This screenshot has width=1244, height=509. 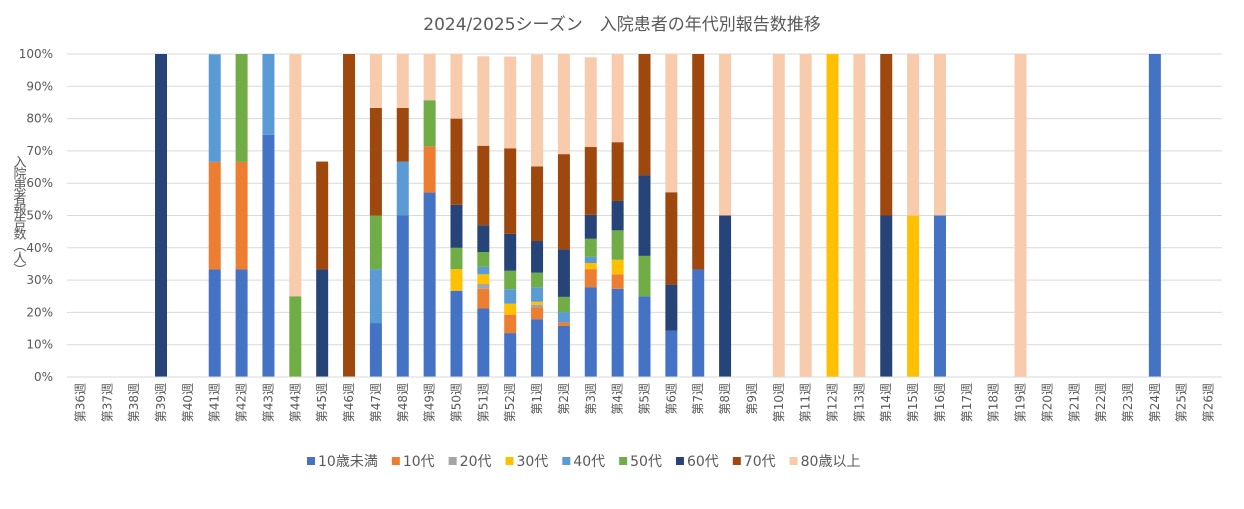 I want to click on x-tick-label: 第4週, so click(x=618, y=399).